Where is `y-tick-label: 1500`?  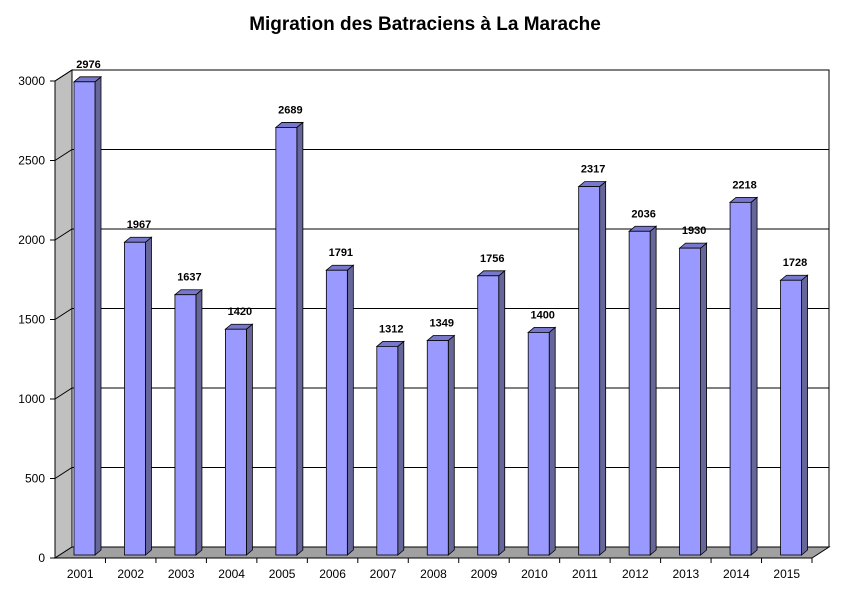
y-tick-label: 1500 is located at coordinates (31, 320).